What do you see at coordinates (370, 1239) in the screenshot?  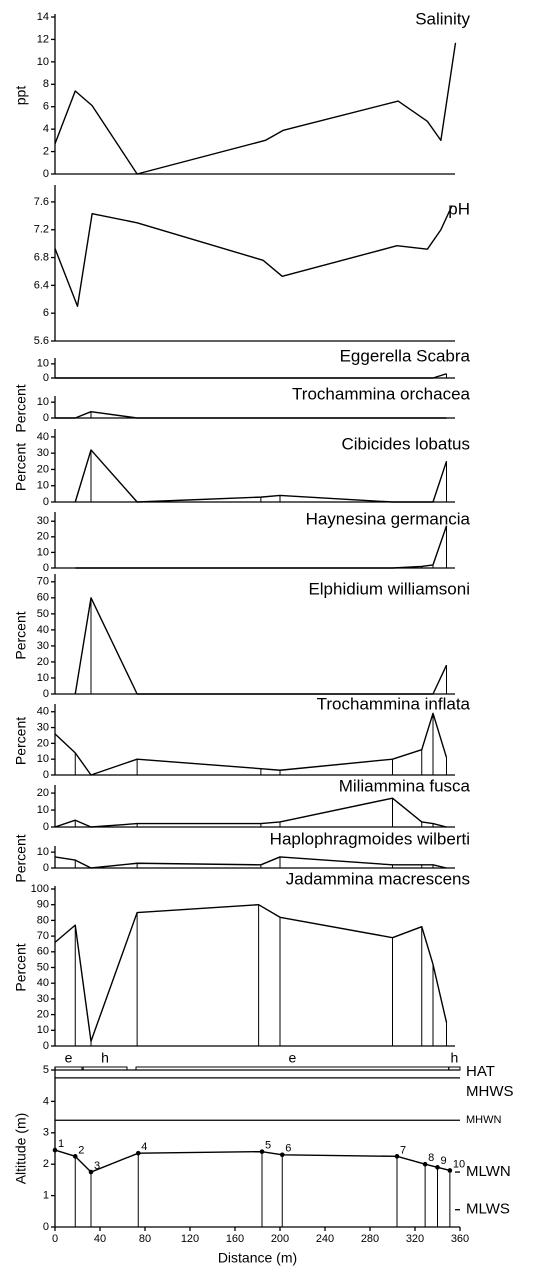 I see `x-tick-label: 280` at bounding box center [370, 1239].